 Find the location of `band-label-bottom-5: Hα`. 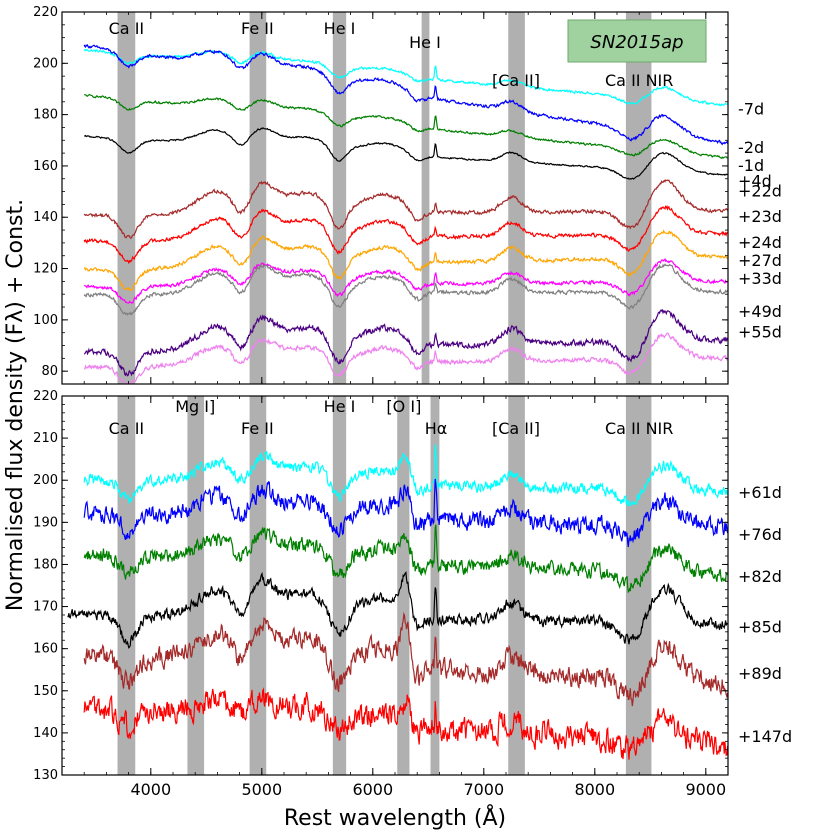

band-label-bottom-5: Hα is located at coordinates (436, 428).